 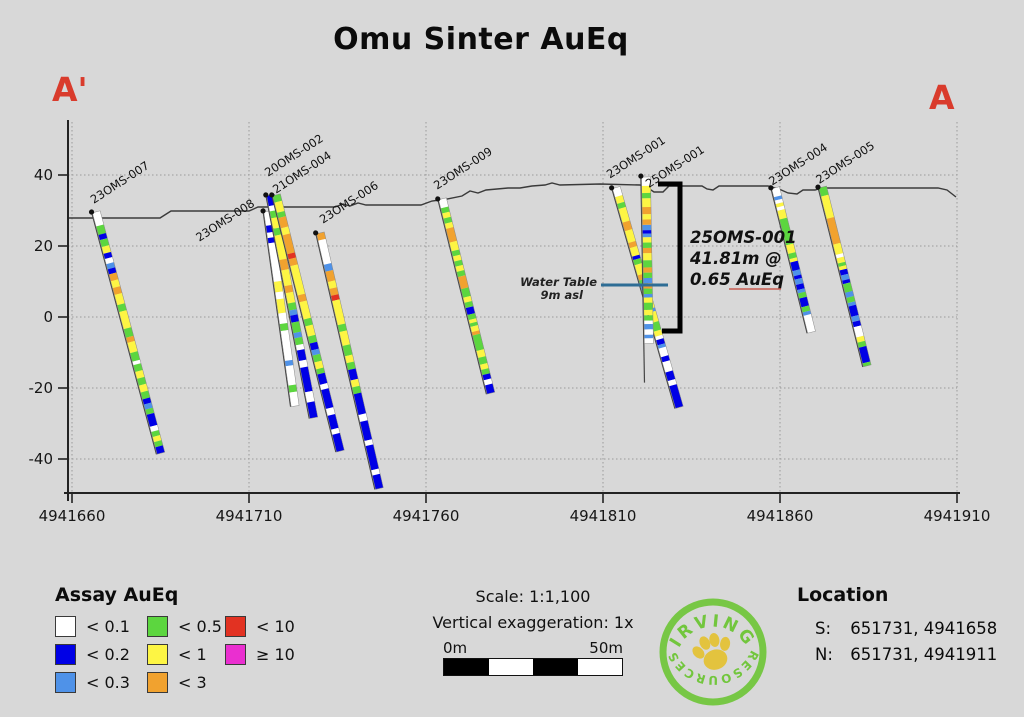 I want to click on location-north-label: N:, so click(x=824, y=654).